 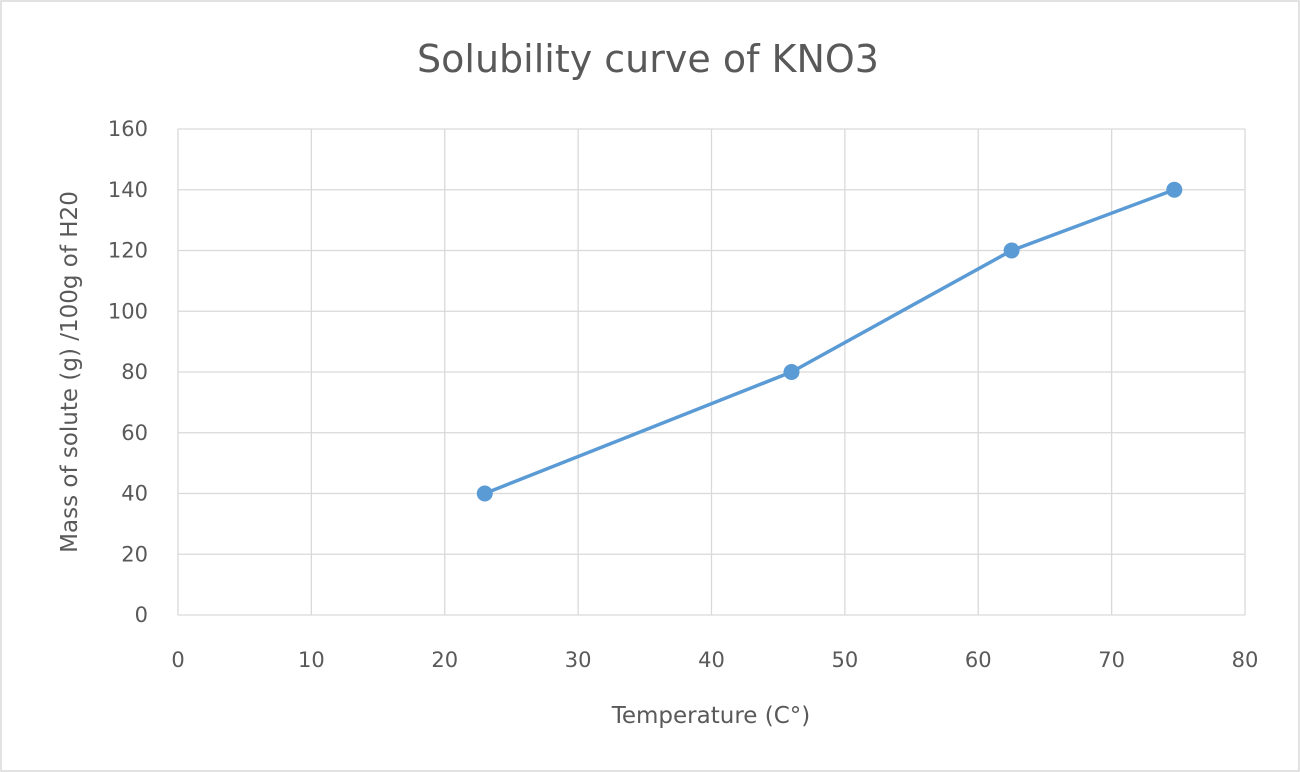 What do you see at coordinates (70, 372) in the screenshot?
I see `y-axis-title: Mass of solute (g) /100g of H20` at bounding box center [70, 372].